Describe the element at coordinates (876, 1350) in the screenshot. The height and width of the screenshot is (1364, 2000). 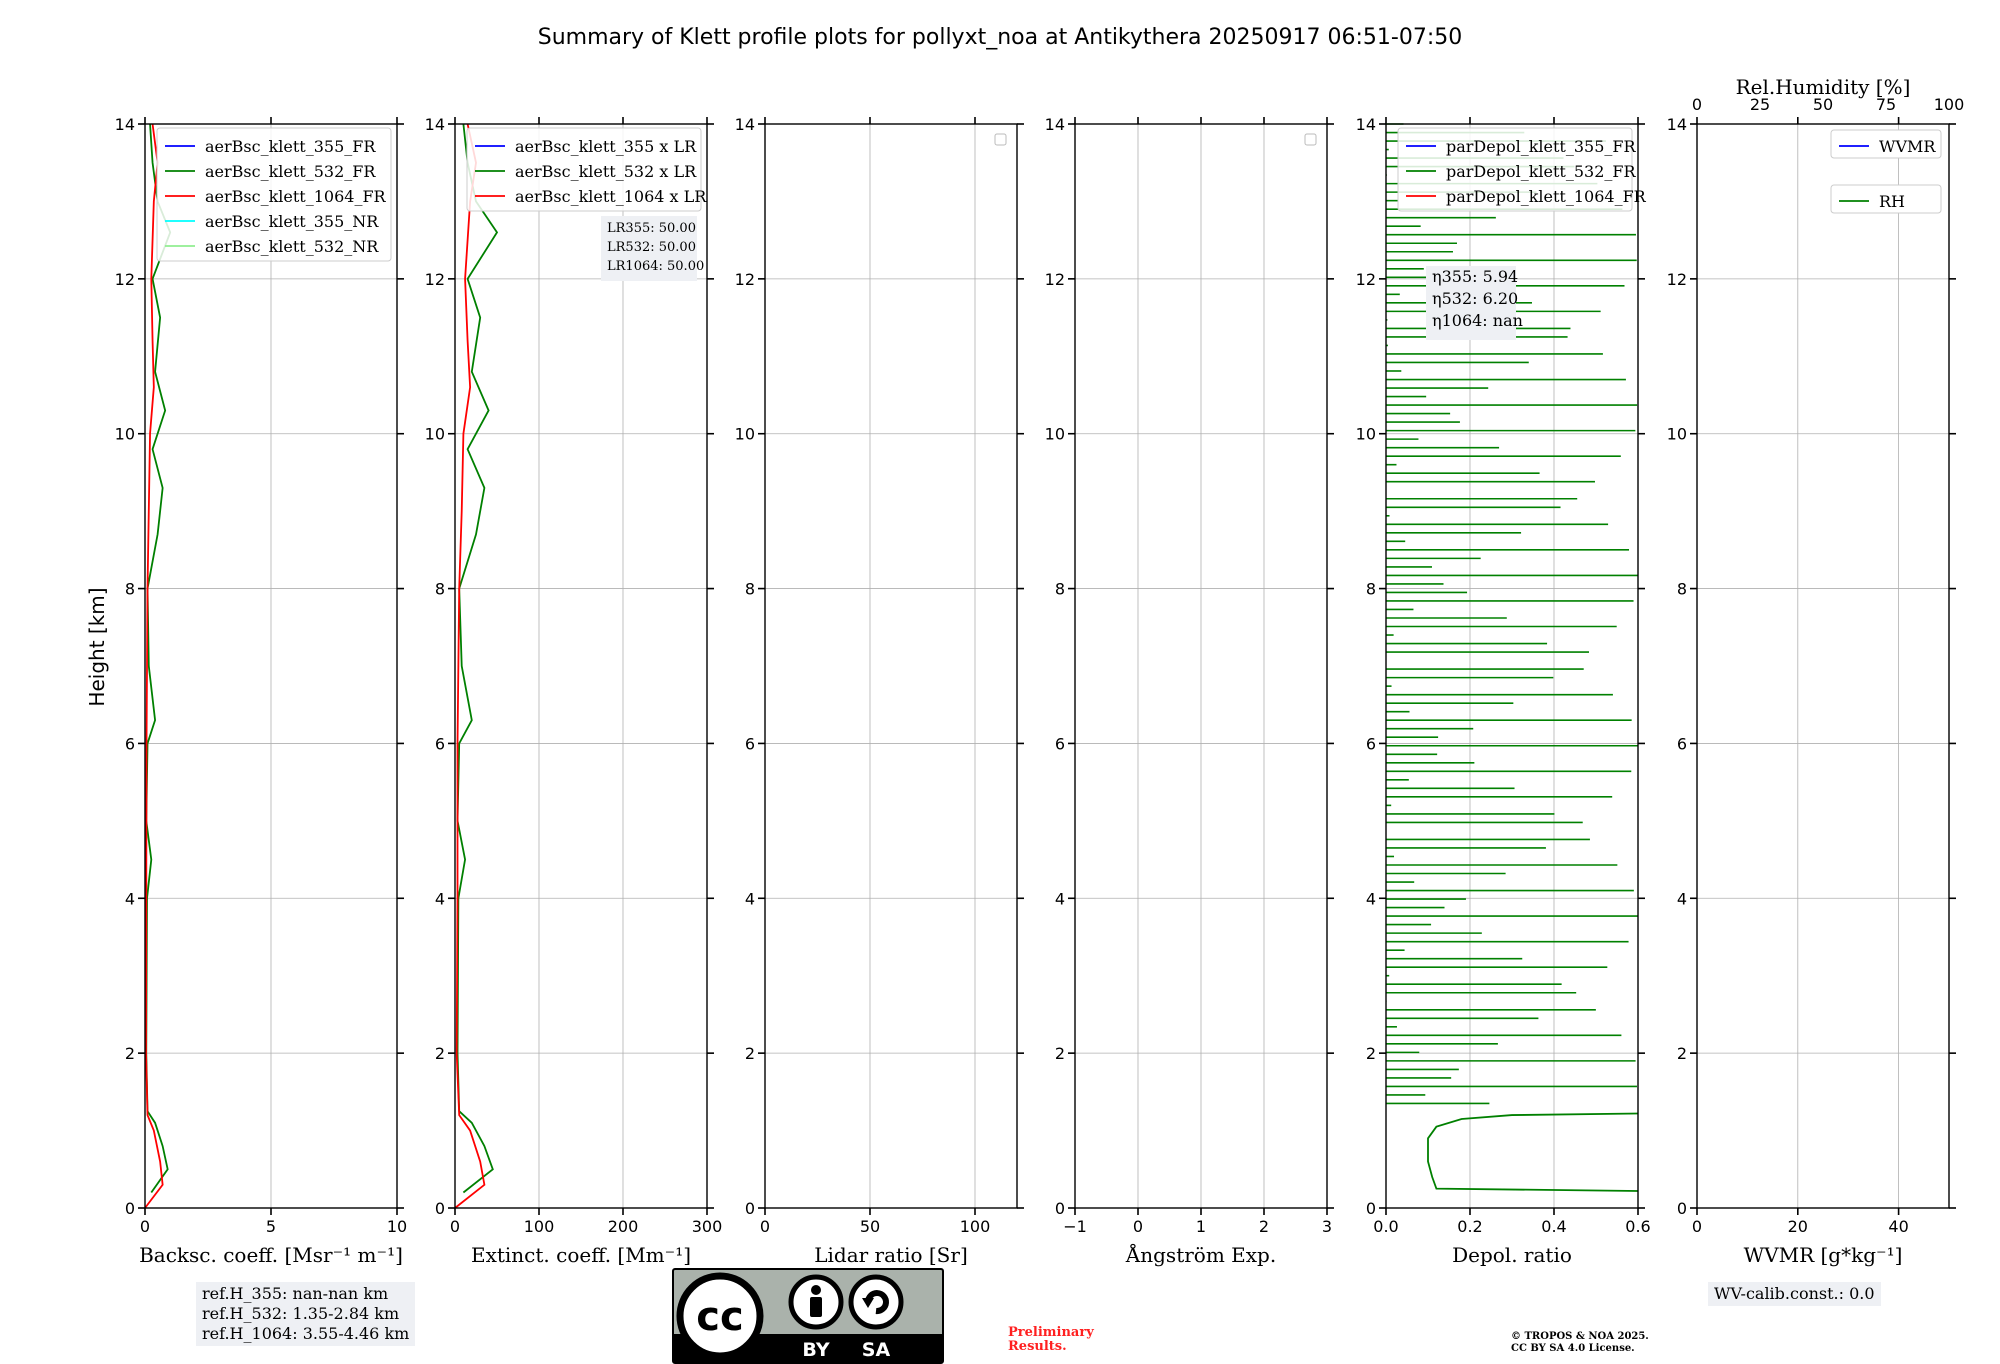
I see `cc-sa-label: SA` at that location.